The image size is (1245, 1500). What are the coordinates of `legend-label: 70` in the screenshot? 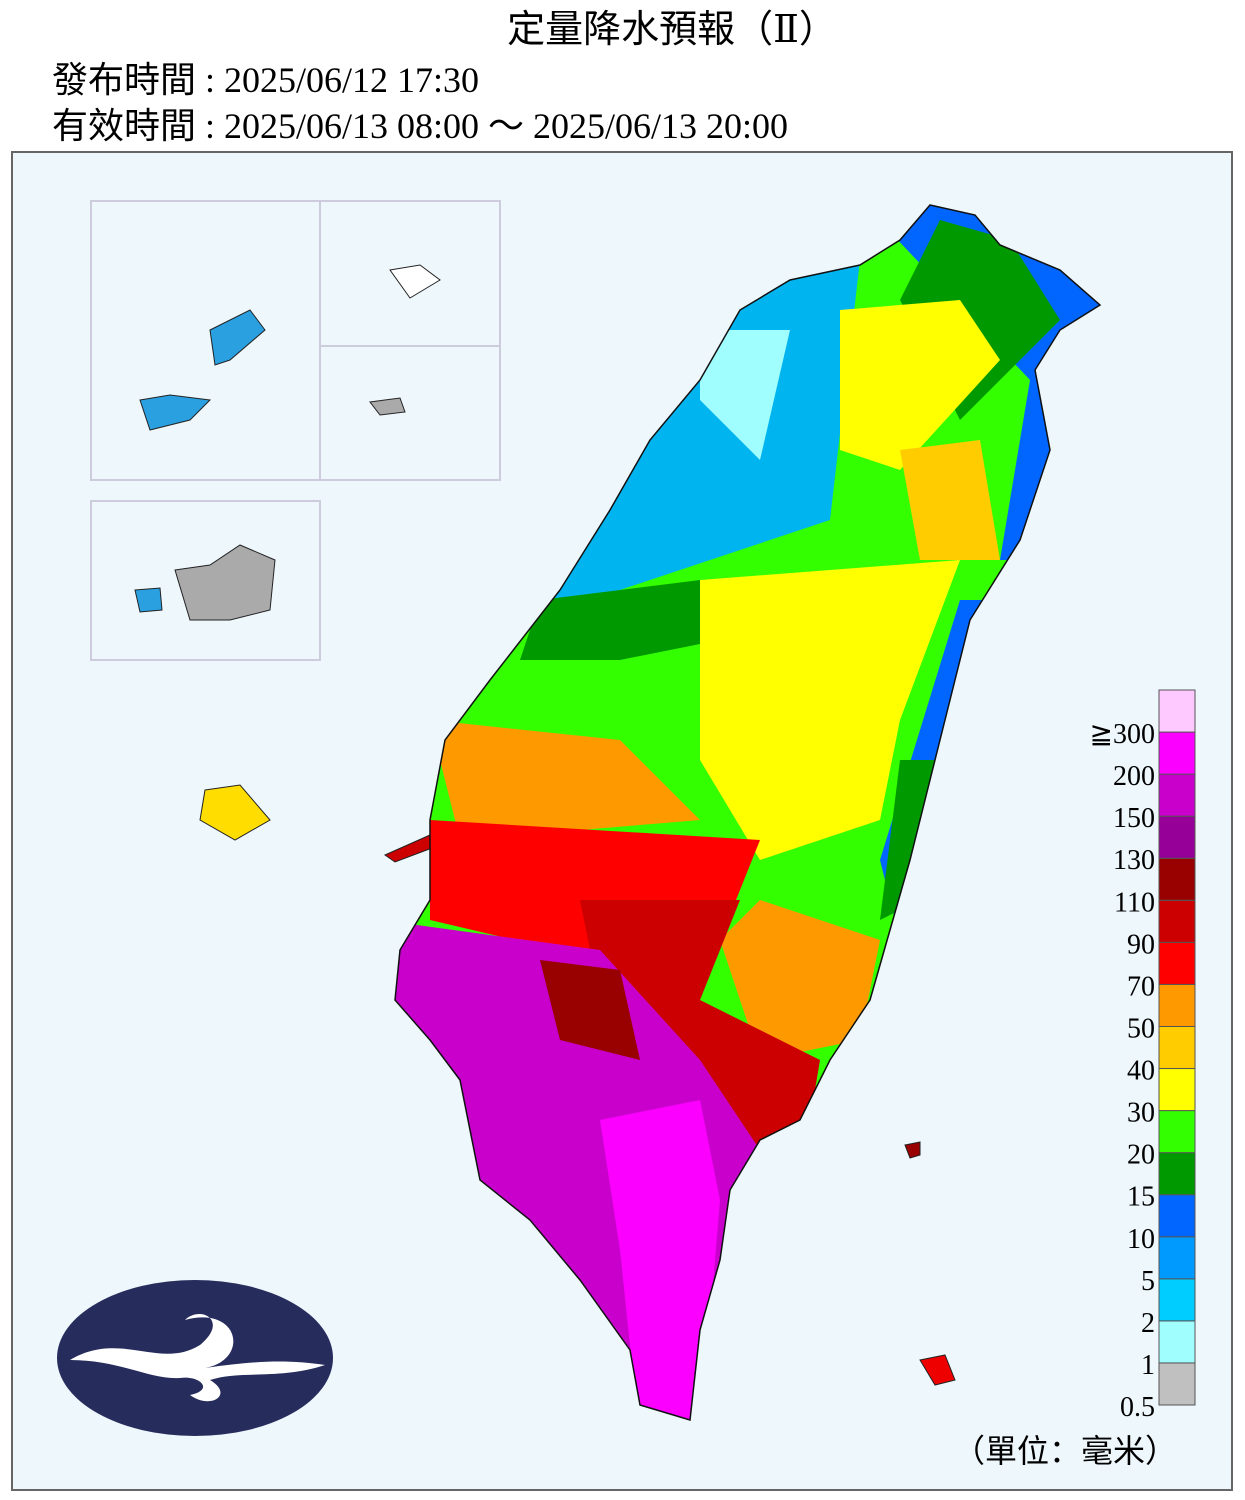 It's located at (1141, 986).